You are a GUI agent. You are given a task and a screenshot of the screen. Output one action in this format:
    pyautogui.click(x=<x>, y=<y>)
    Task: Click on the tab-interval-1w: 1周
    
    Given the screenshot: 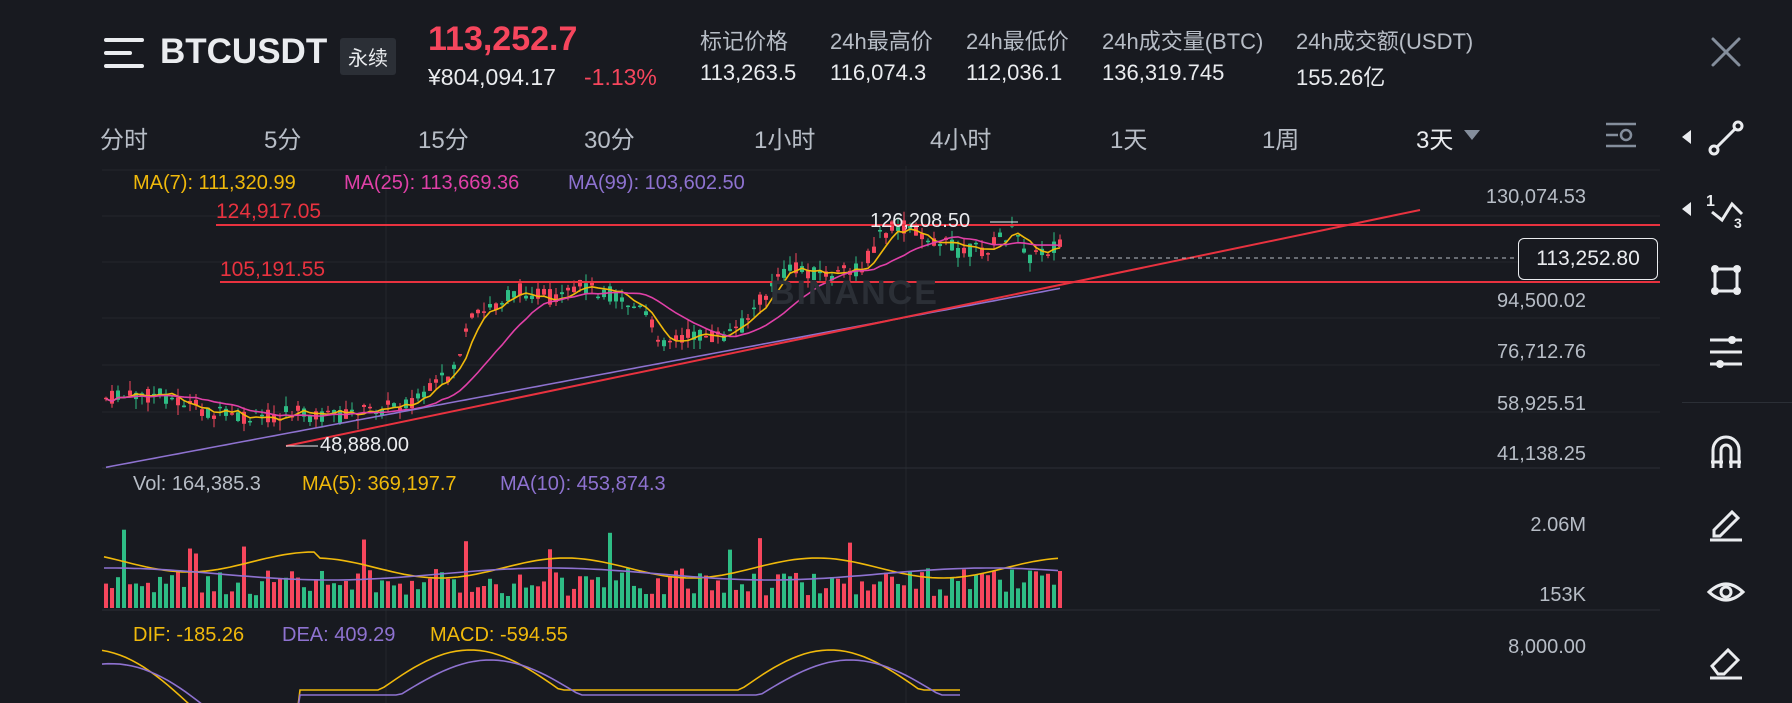 What is the action you would take?
    pyautogui.click(x=1281, y=140)
    